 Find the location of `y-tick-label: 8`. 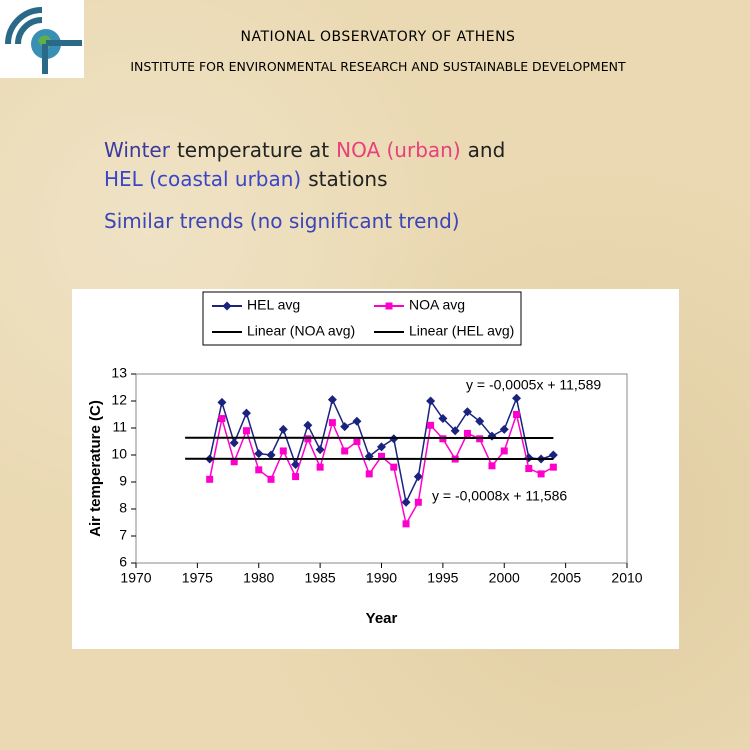

y-tick-label: 8 is located at coordinates (123, 508).